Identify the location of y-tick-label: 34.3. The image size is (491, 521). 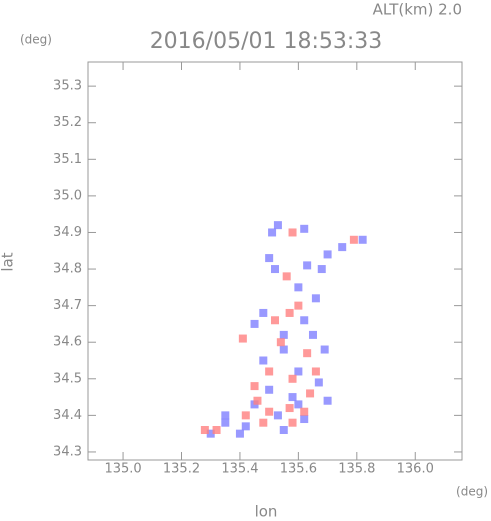
(67, 451).